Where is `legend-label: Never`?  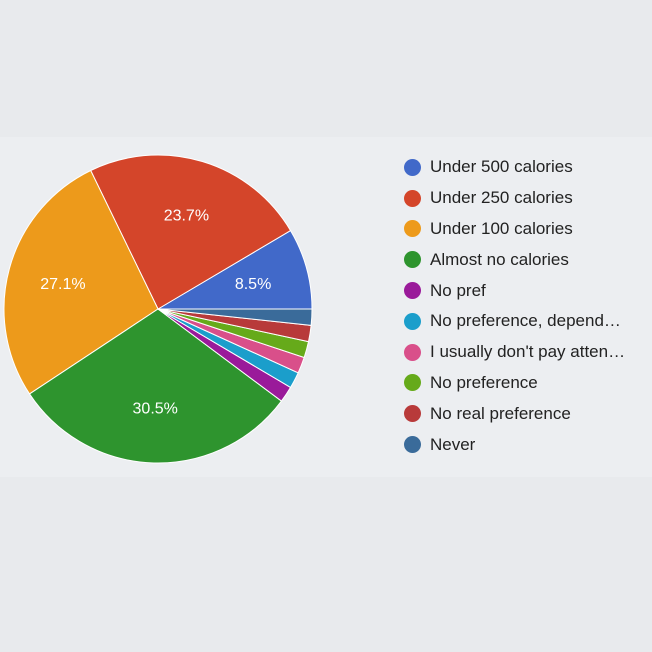
legend-label: Never is located at coordinates (453, 444).